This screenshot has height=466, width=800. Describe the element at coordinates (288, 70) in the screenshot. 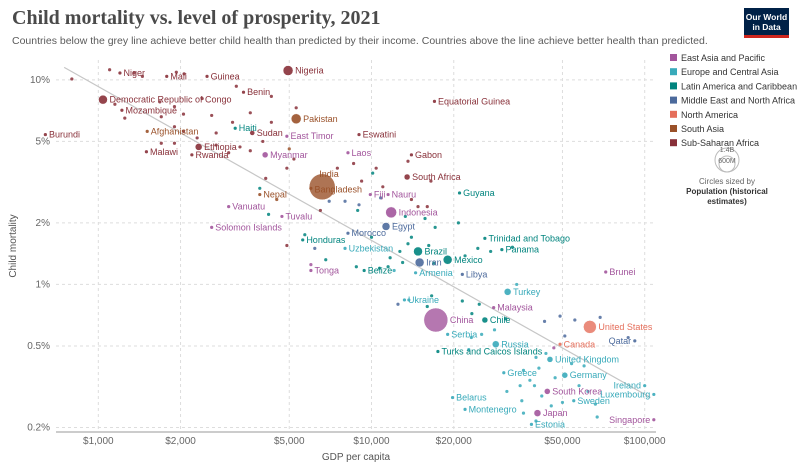

I see `data-point-nigeria` at that location.